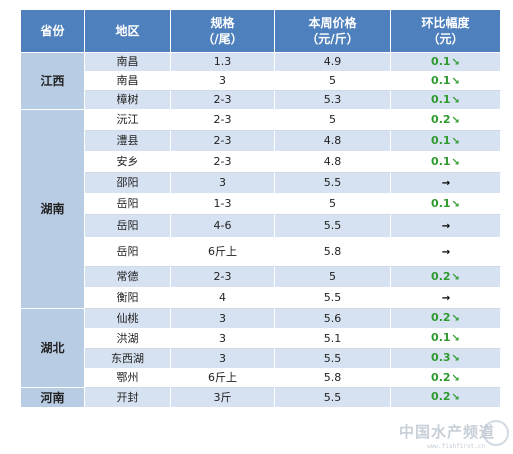  What do you see at coordinates (223, 62) in the screenshot?
I see `spec-cell: 1.3` at bounding box center [223, 62].